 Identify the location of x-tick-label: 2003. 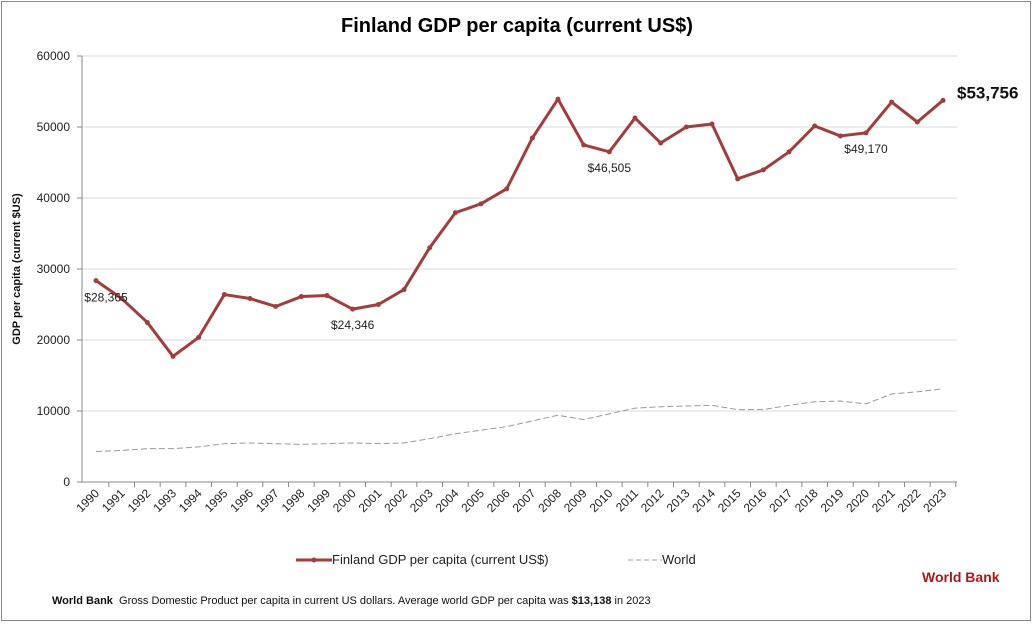
(421, 500).